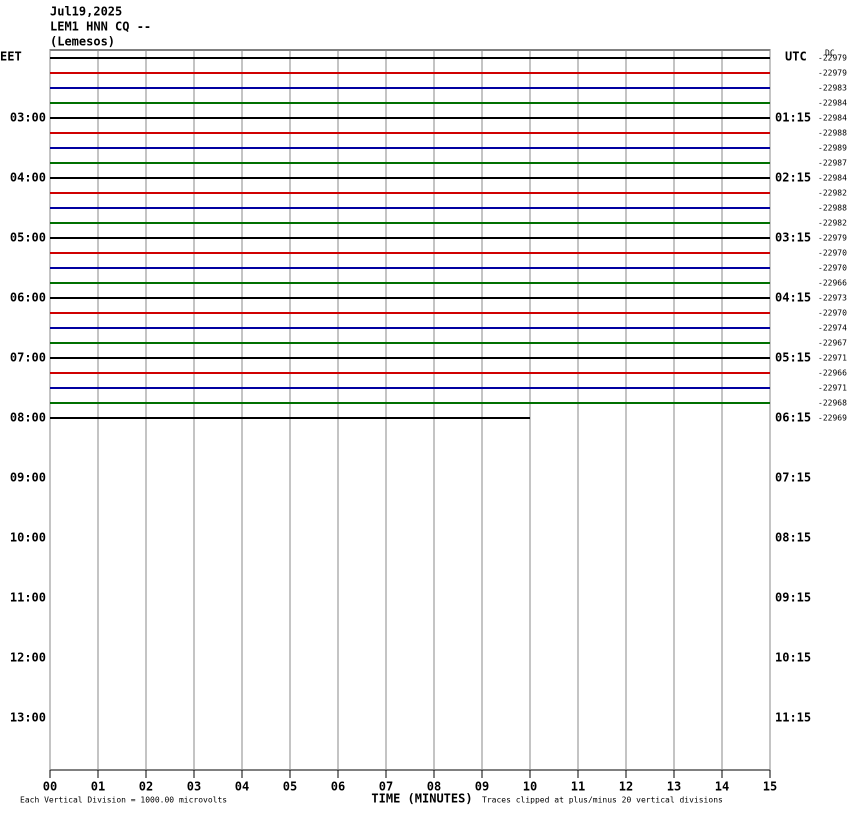  What do you see at coordinates (421, 799) in the screenshot?
I see `x-axis-label: TIME (MINUTES)` at bounding box center [421, 799].